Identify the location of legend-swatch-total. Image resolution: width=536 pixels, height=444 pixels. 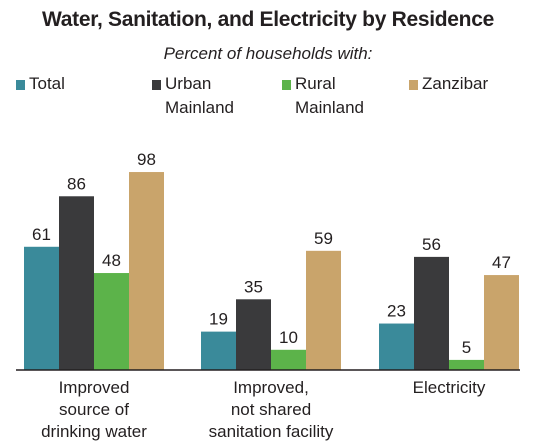
(20, 85).